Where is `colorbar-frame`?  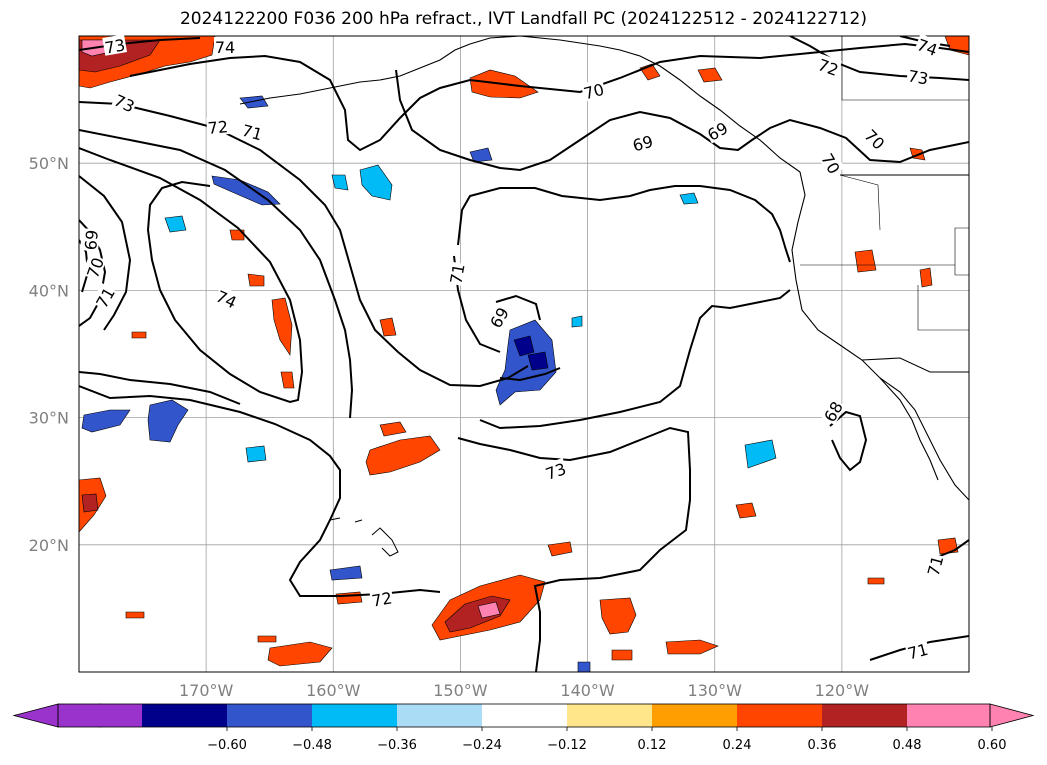
colorbar-frame is located at coordinates (524, 715).